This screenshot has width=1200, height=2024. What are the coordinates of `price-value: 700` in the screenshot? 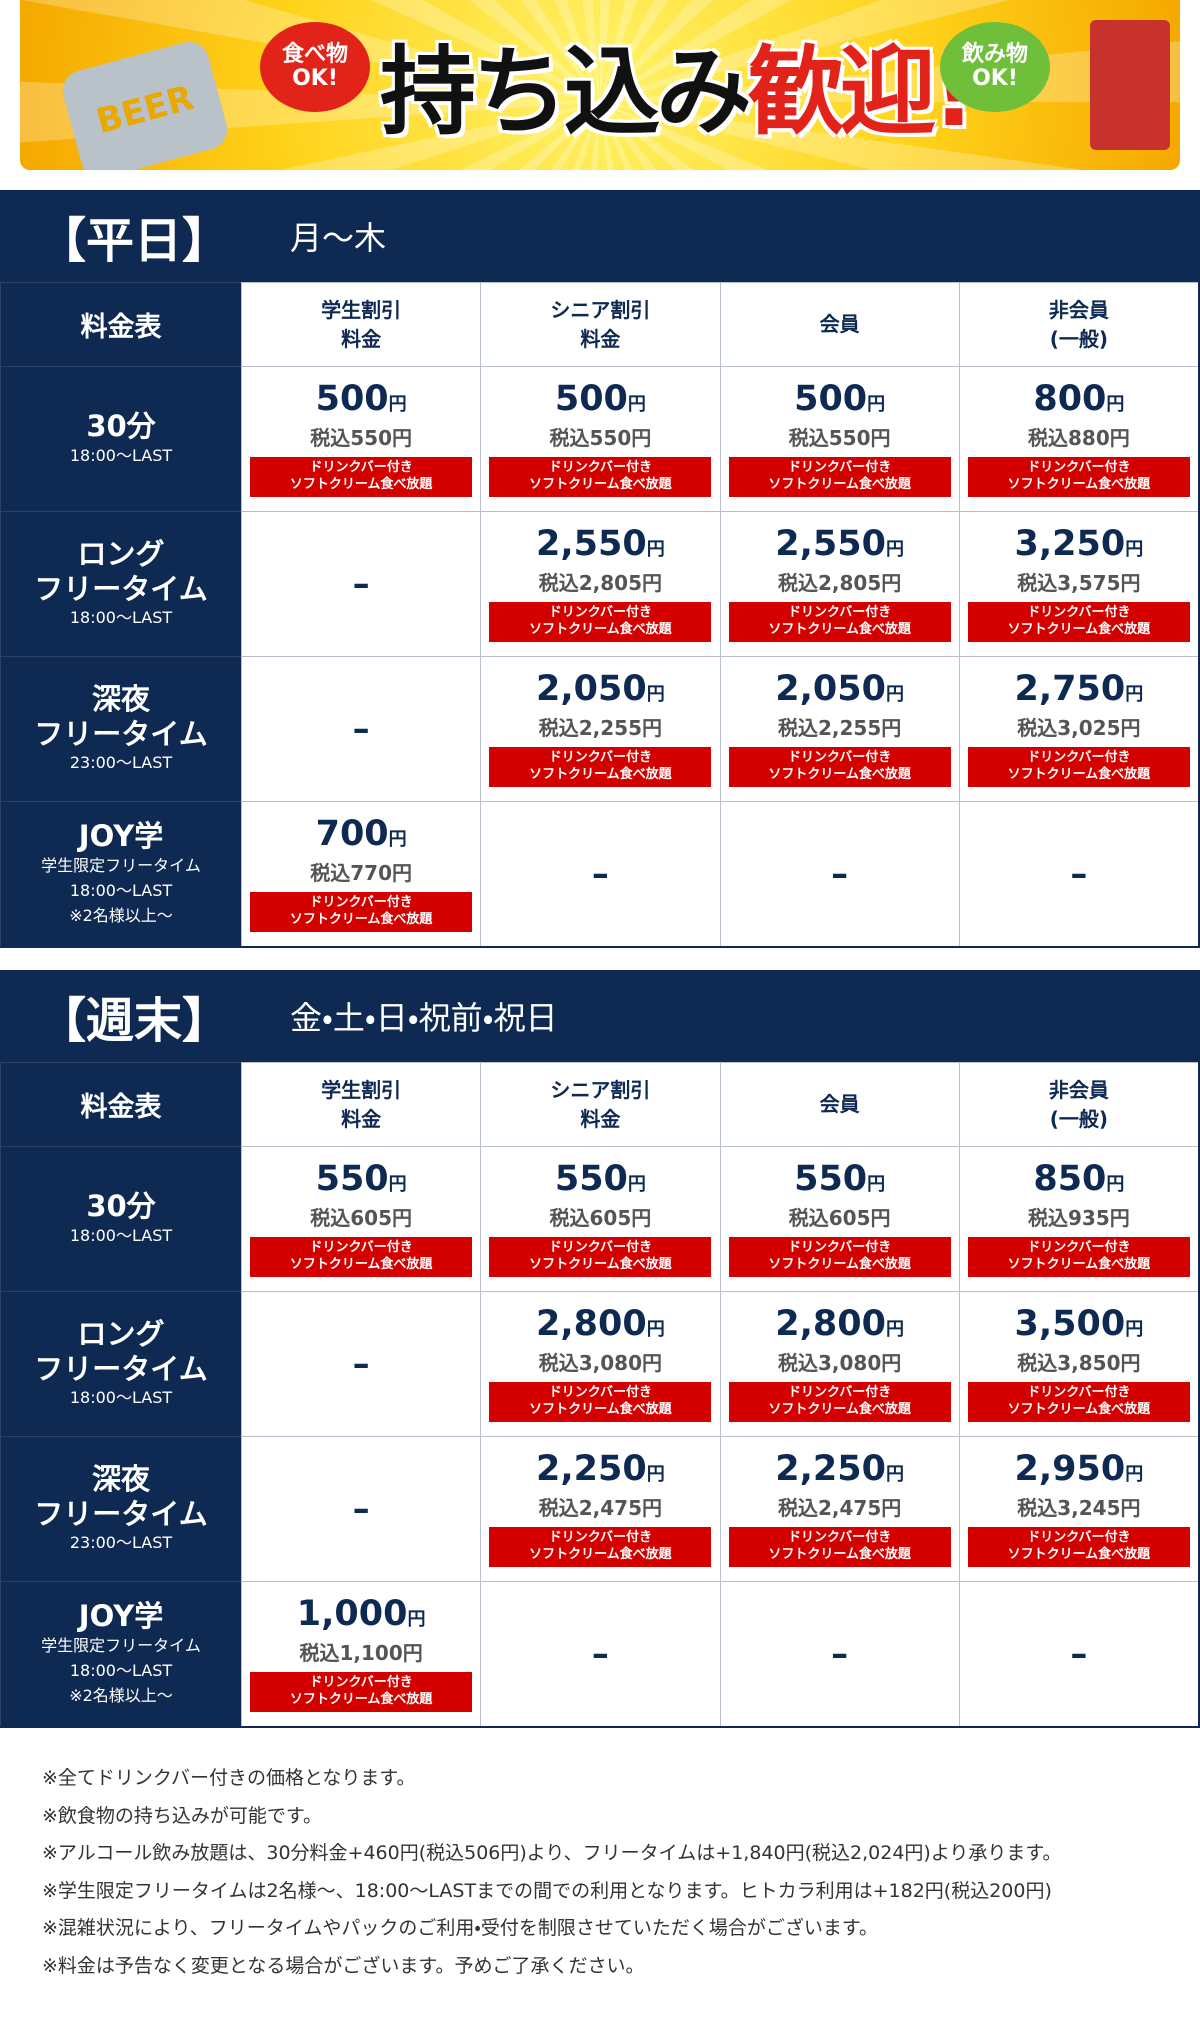 It's located at (352, 834).